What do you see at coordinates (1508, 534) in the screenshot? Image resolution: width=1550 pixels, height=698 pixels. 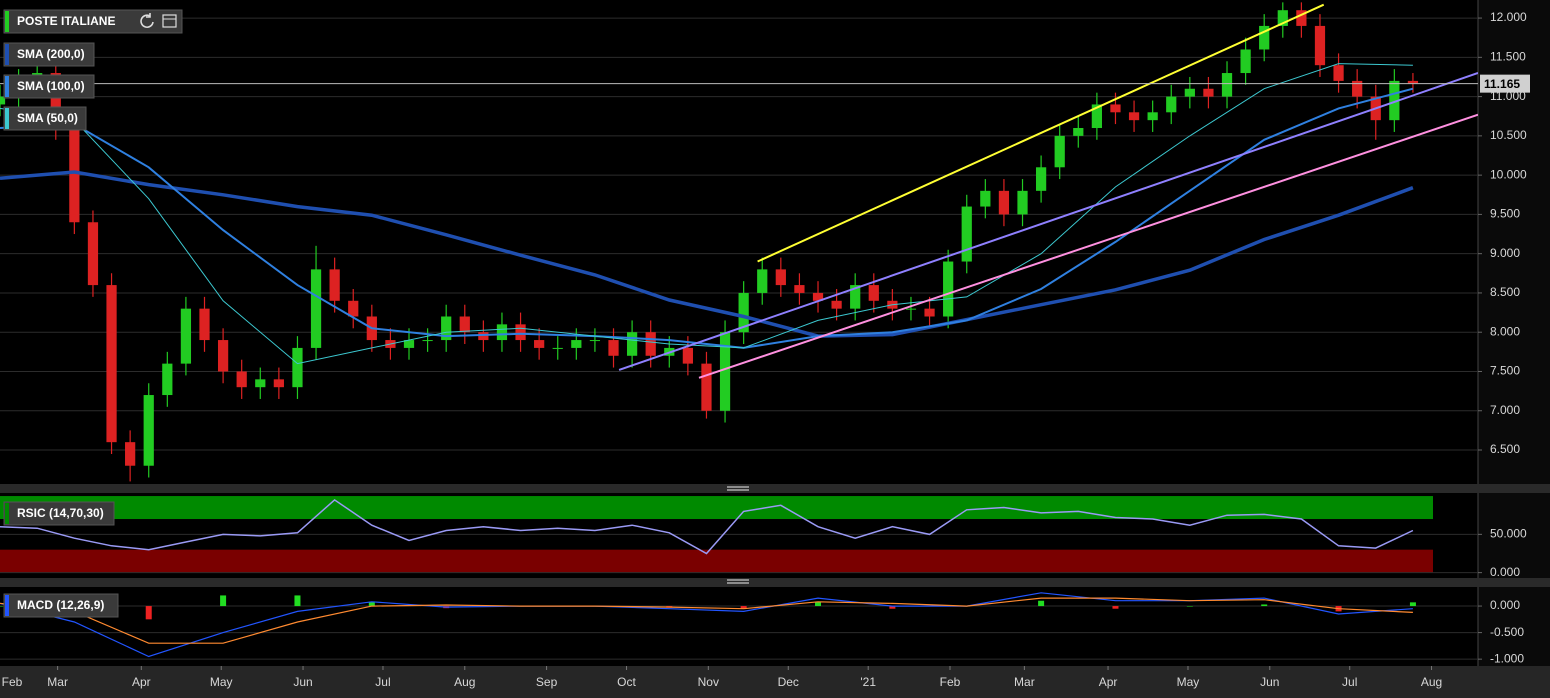 I see `y-tick-label: 50.000` at bounding box center [1508, 534].